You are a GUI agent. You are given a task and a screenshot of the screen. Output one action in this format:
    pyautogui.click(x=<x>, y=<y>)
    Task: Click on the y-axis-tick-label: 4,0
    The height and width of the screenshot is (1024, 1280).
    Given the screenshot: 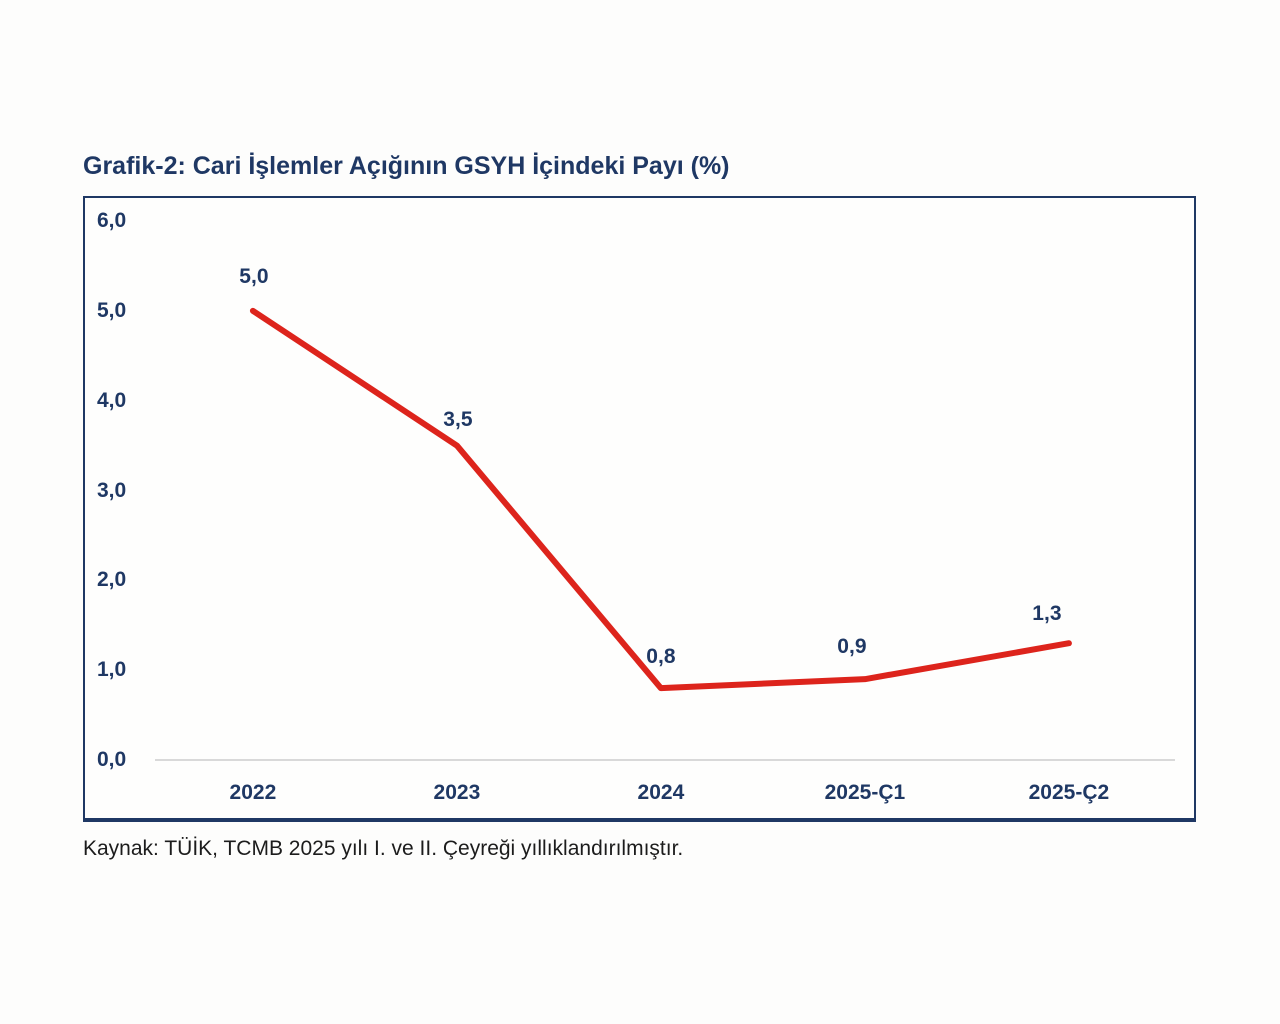 What is the action you would take?
    pyautogui.click(x=112, y=400)
    